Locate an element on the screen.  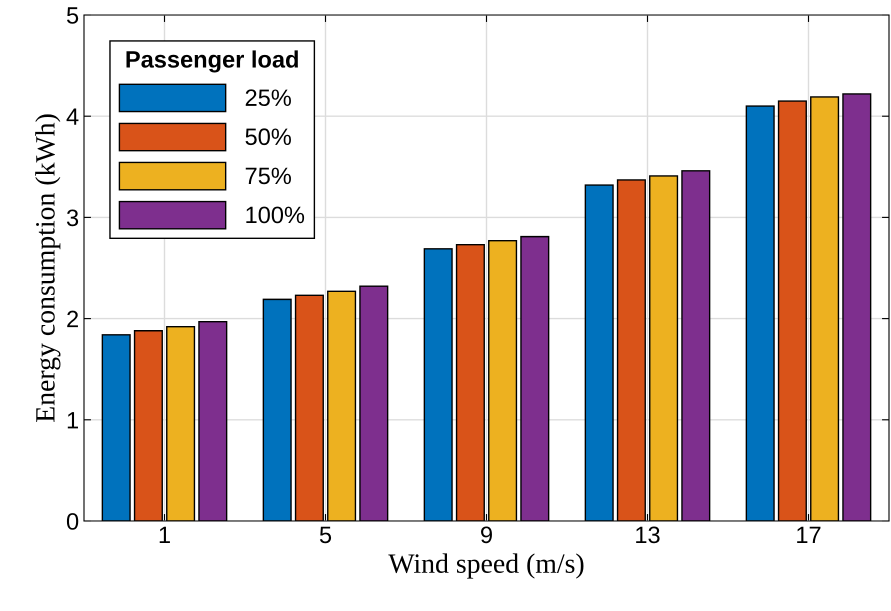
y-tick-label: 1 is located at coordinates (73, 420).